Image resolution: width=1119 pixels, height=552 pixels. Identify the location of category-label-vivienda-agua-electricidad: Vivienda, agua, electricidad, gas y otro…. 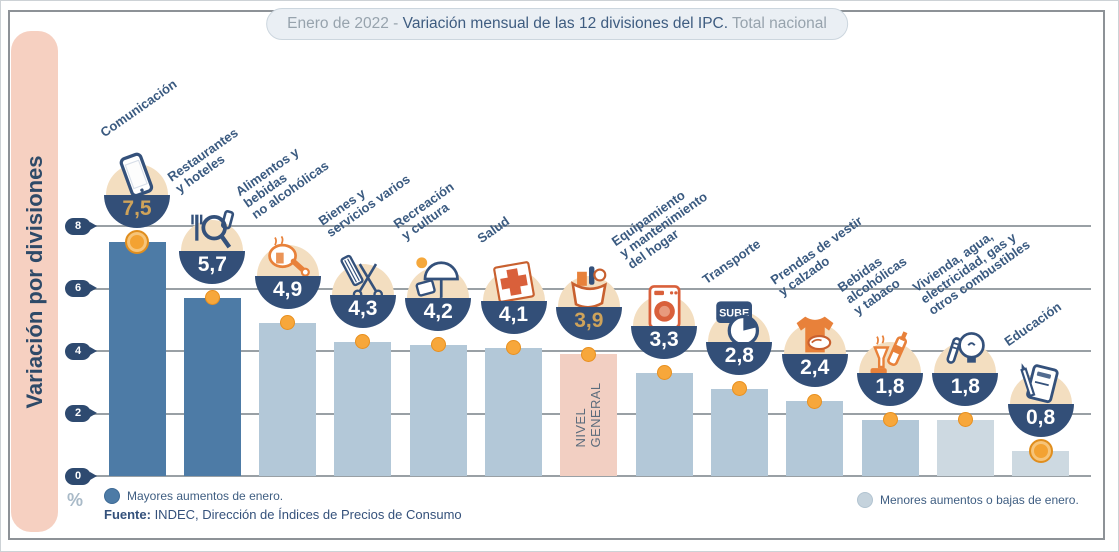
(971, 273).